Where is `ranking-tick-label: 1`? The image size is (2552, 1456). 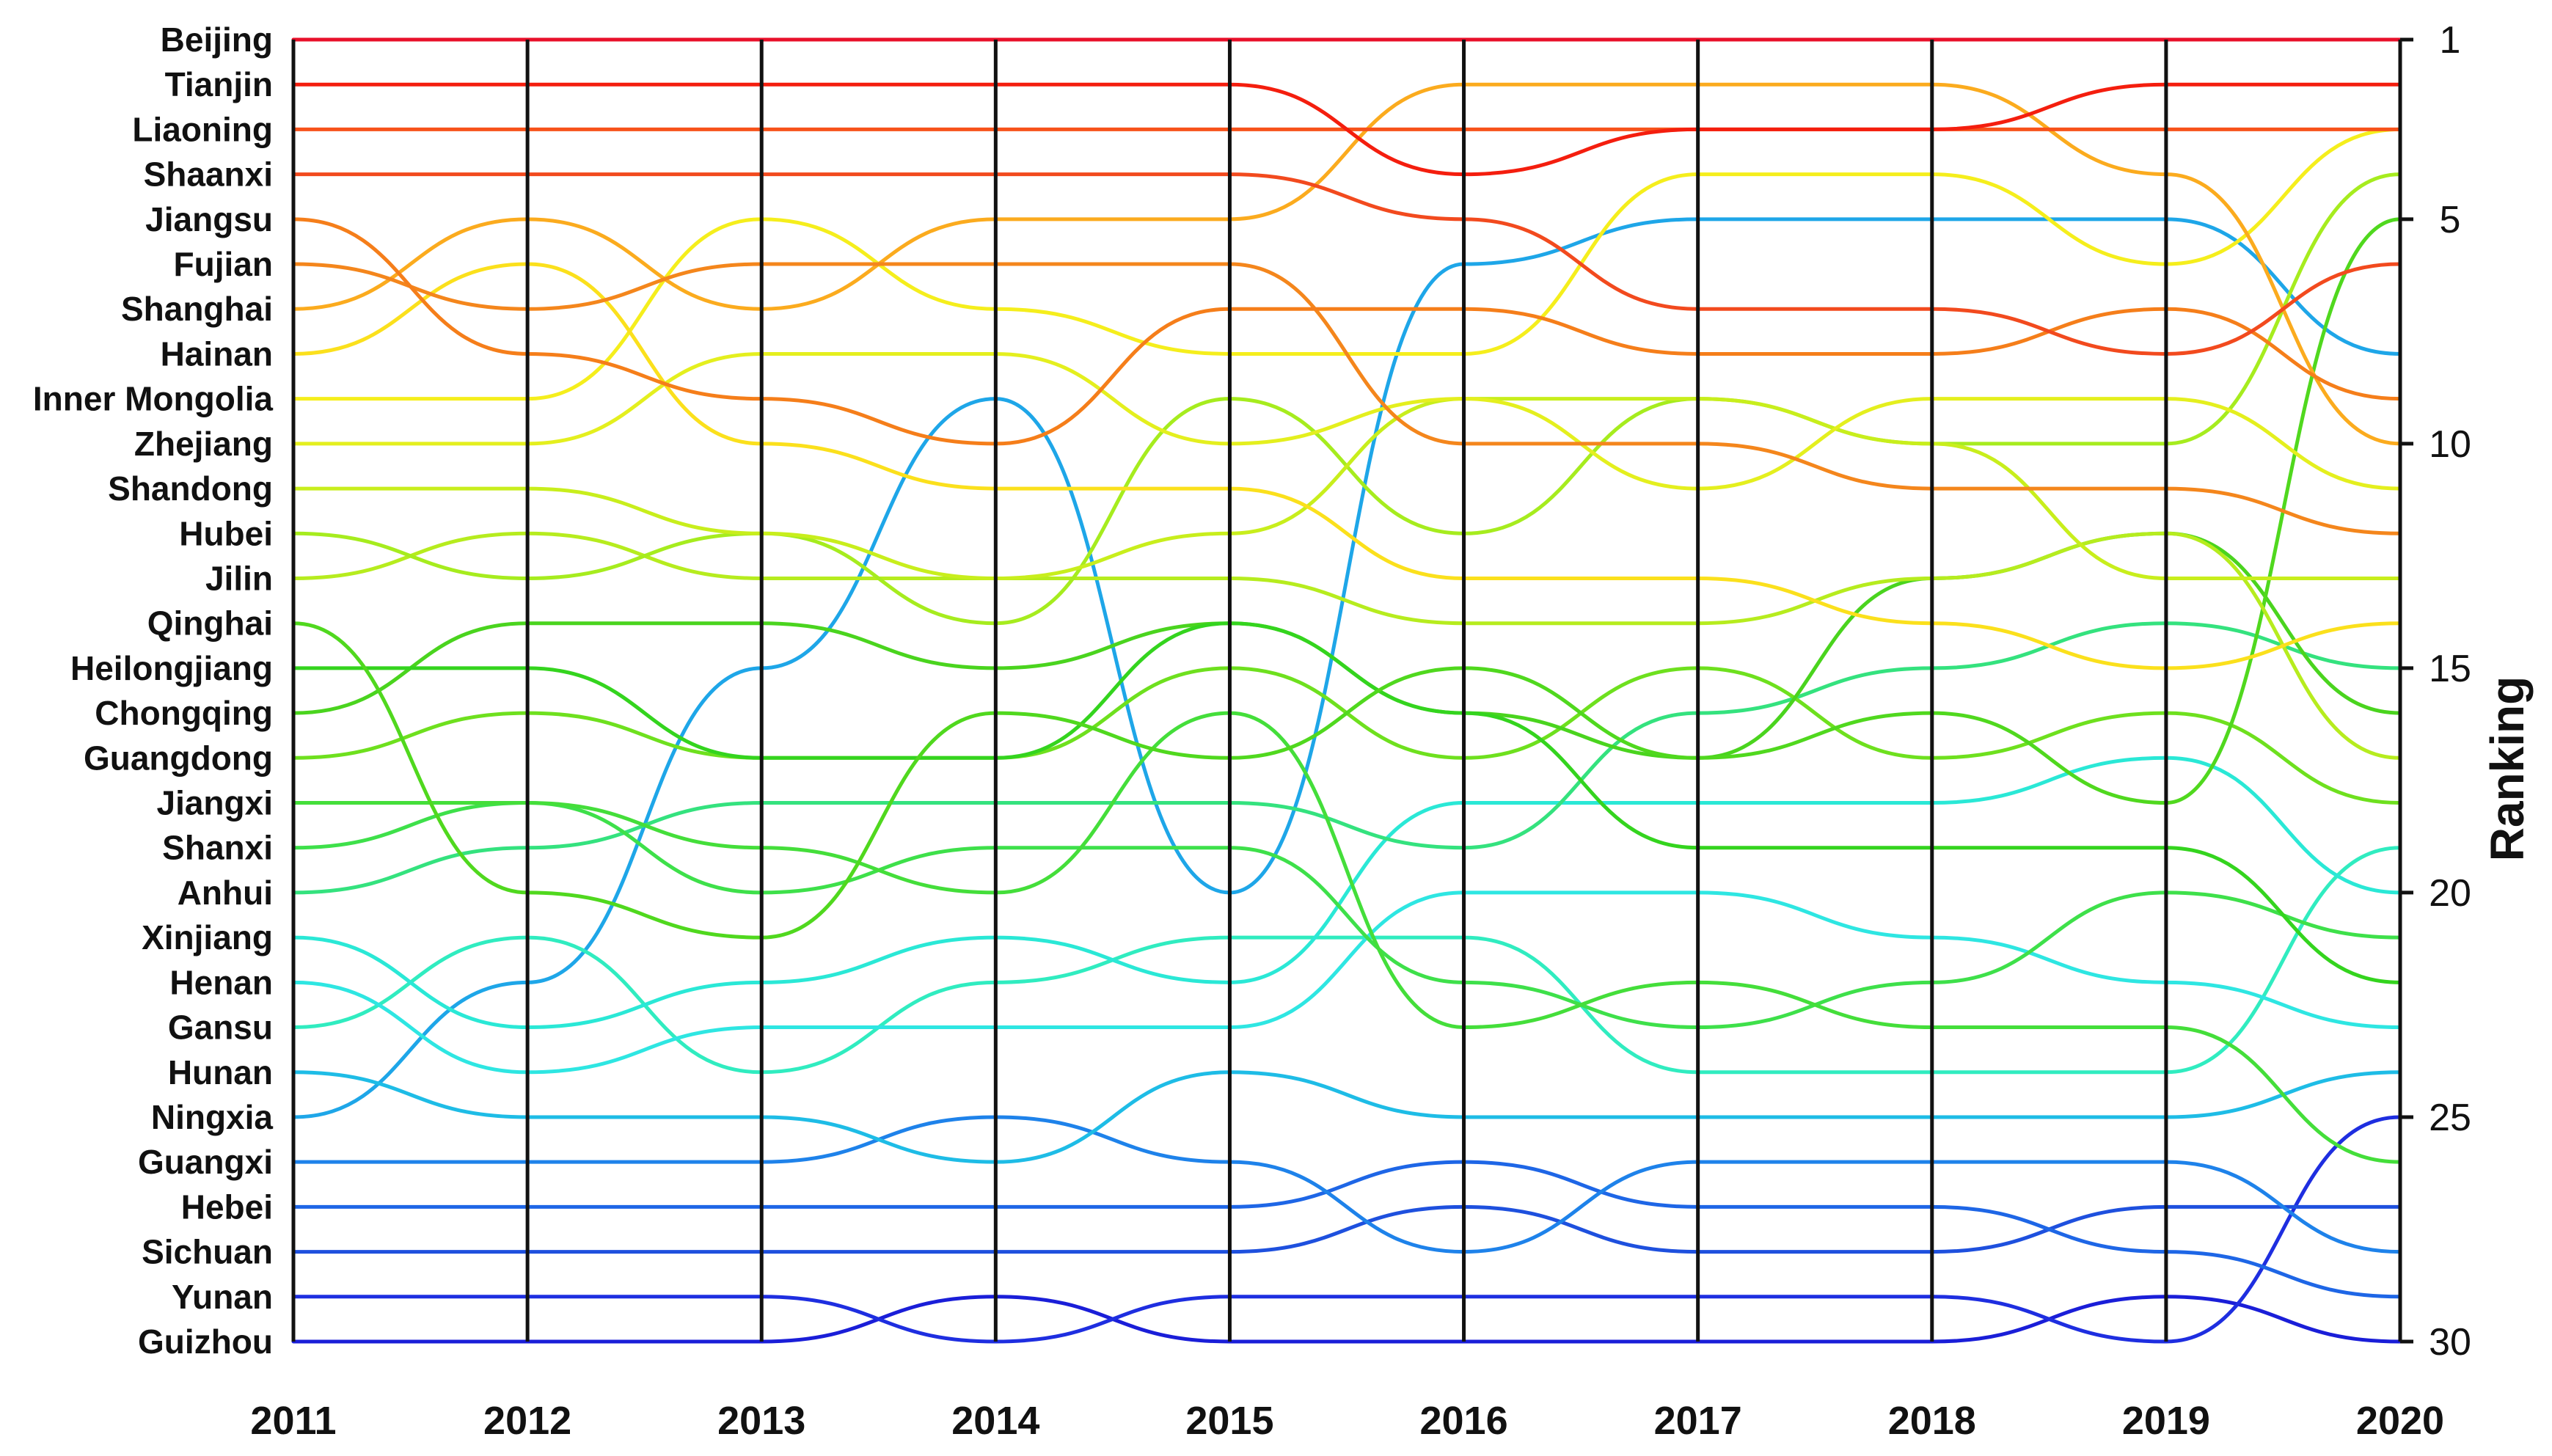
ranking-tick-label: 1 is located at coordinates (2450, 41).